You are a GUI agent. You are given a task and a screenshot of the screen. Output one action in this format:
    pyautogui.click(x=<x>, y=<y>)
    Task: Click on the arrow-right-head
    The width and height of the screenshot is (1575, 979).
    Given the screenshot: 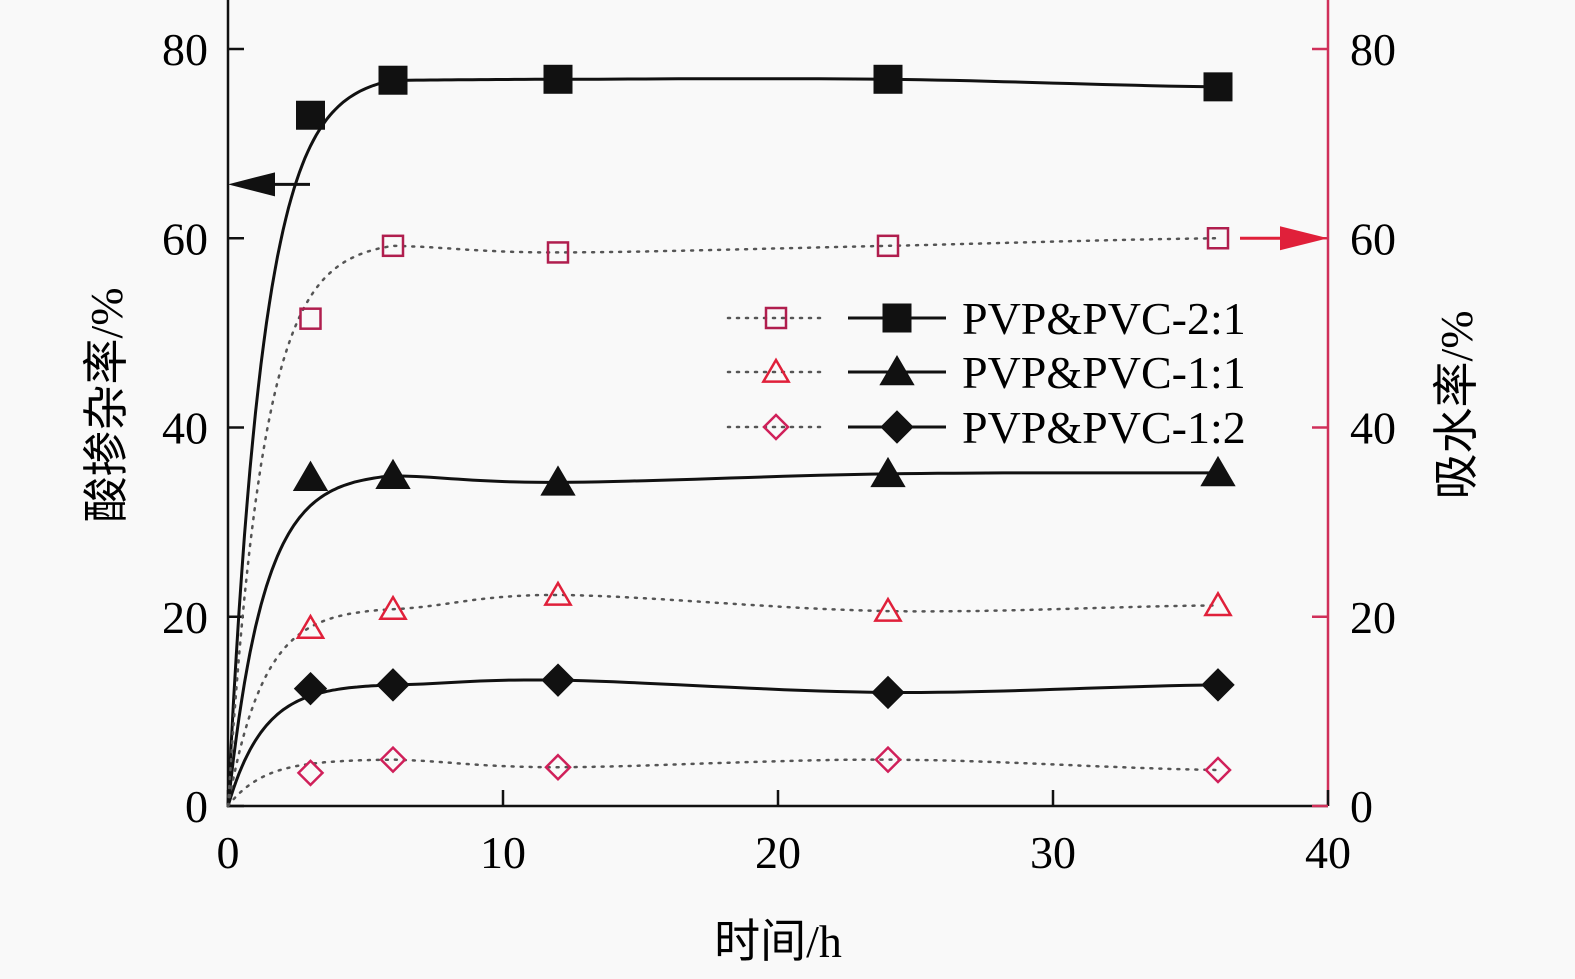 What is the action you would take?
    pyautogui.click(x=1304, y=238)
    